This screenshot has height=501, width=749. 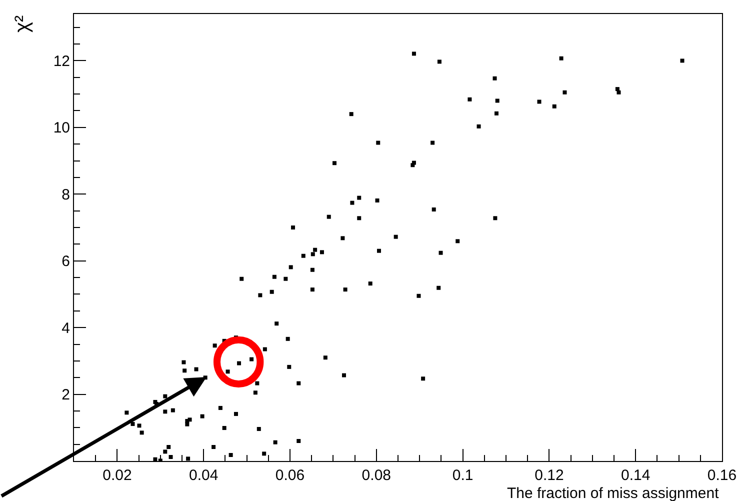 I want to click on x-tick-label: 0.16, so click(x=722, y=475).